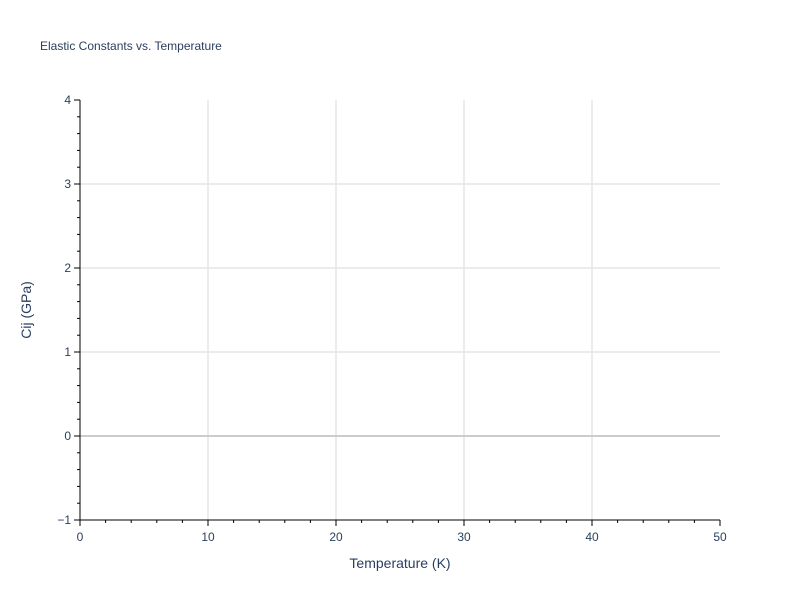  Describe the element at coordinates (80, 537) in the screenshot. I see `x-tick-label: 0` at that location.